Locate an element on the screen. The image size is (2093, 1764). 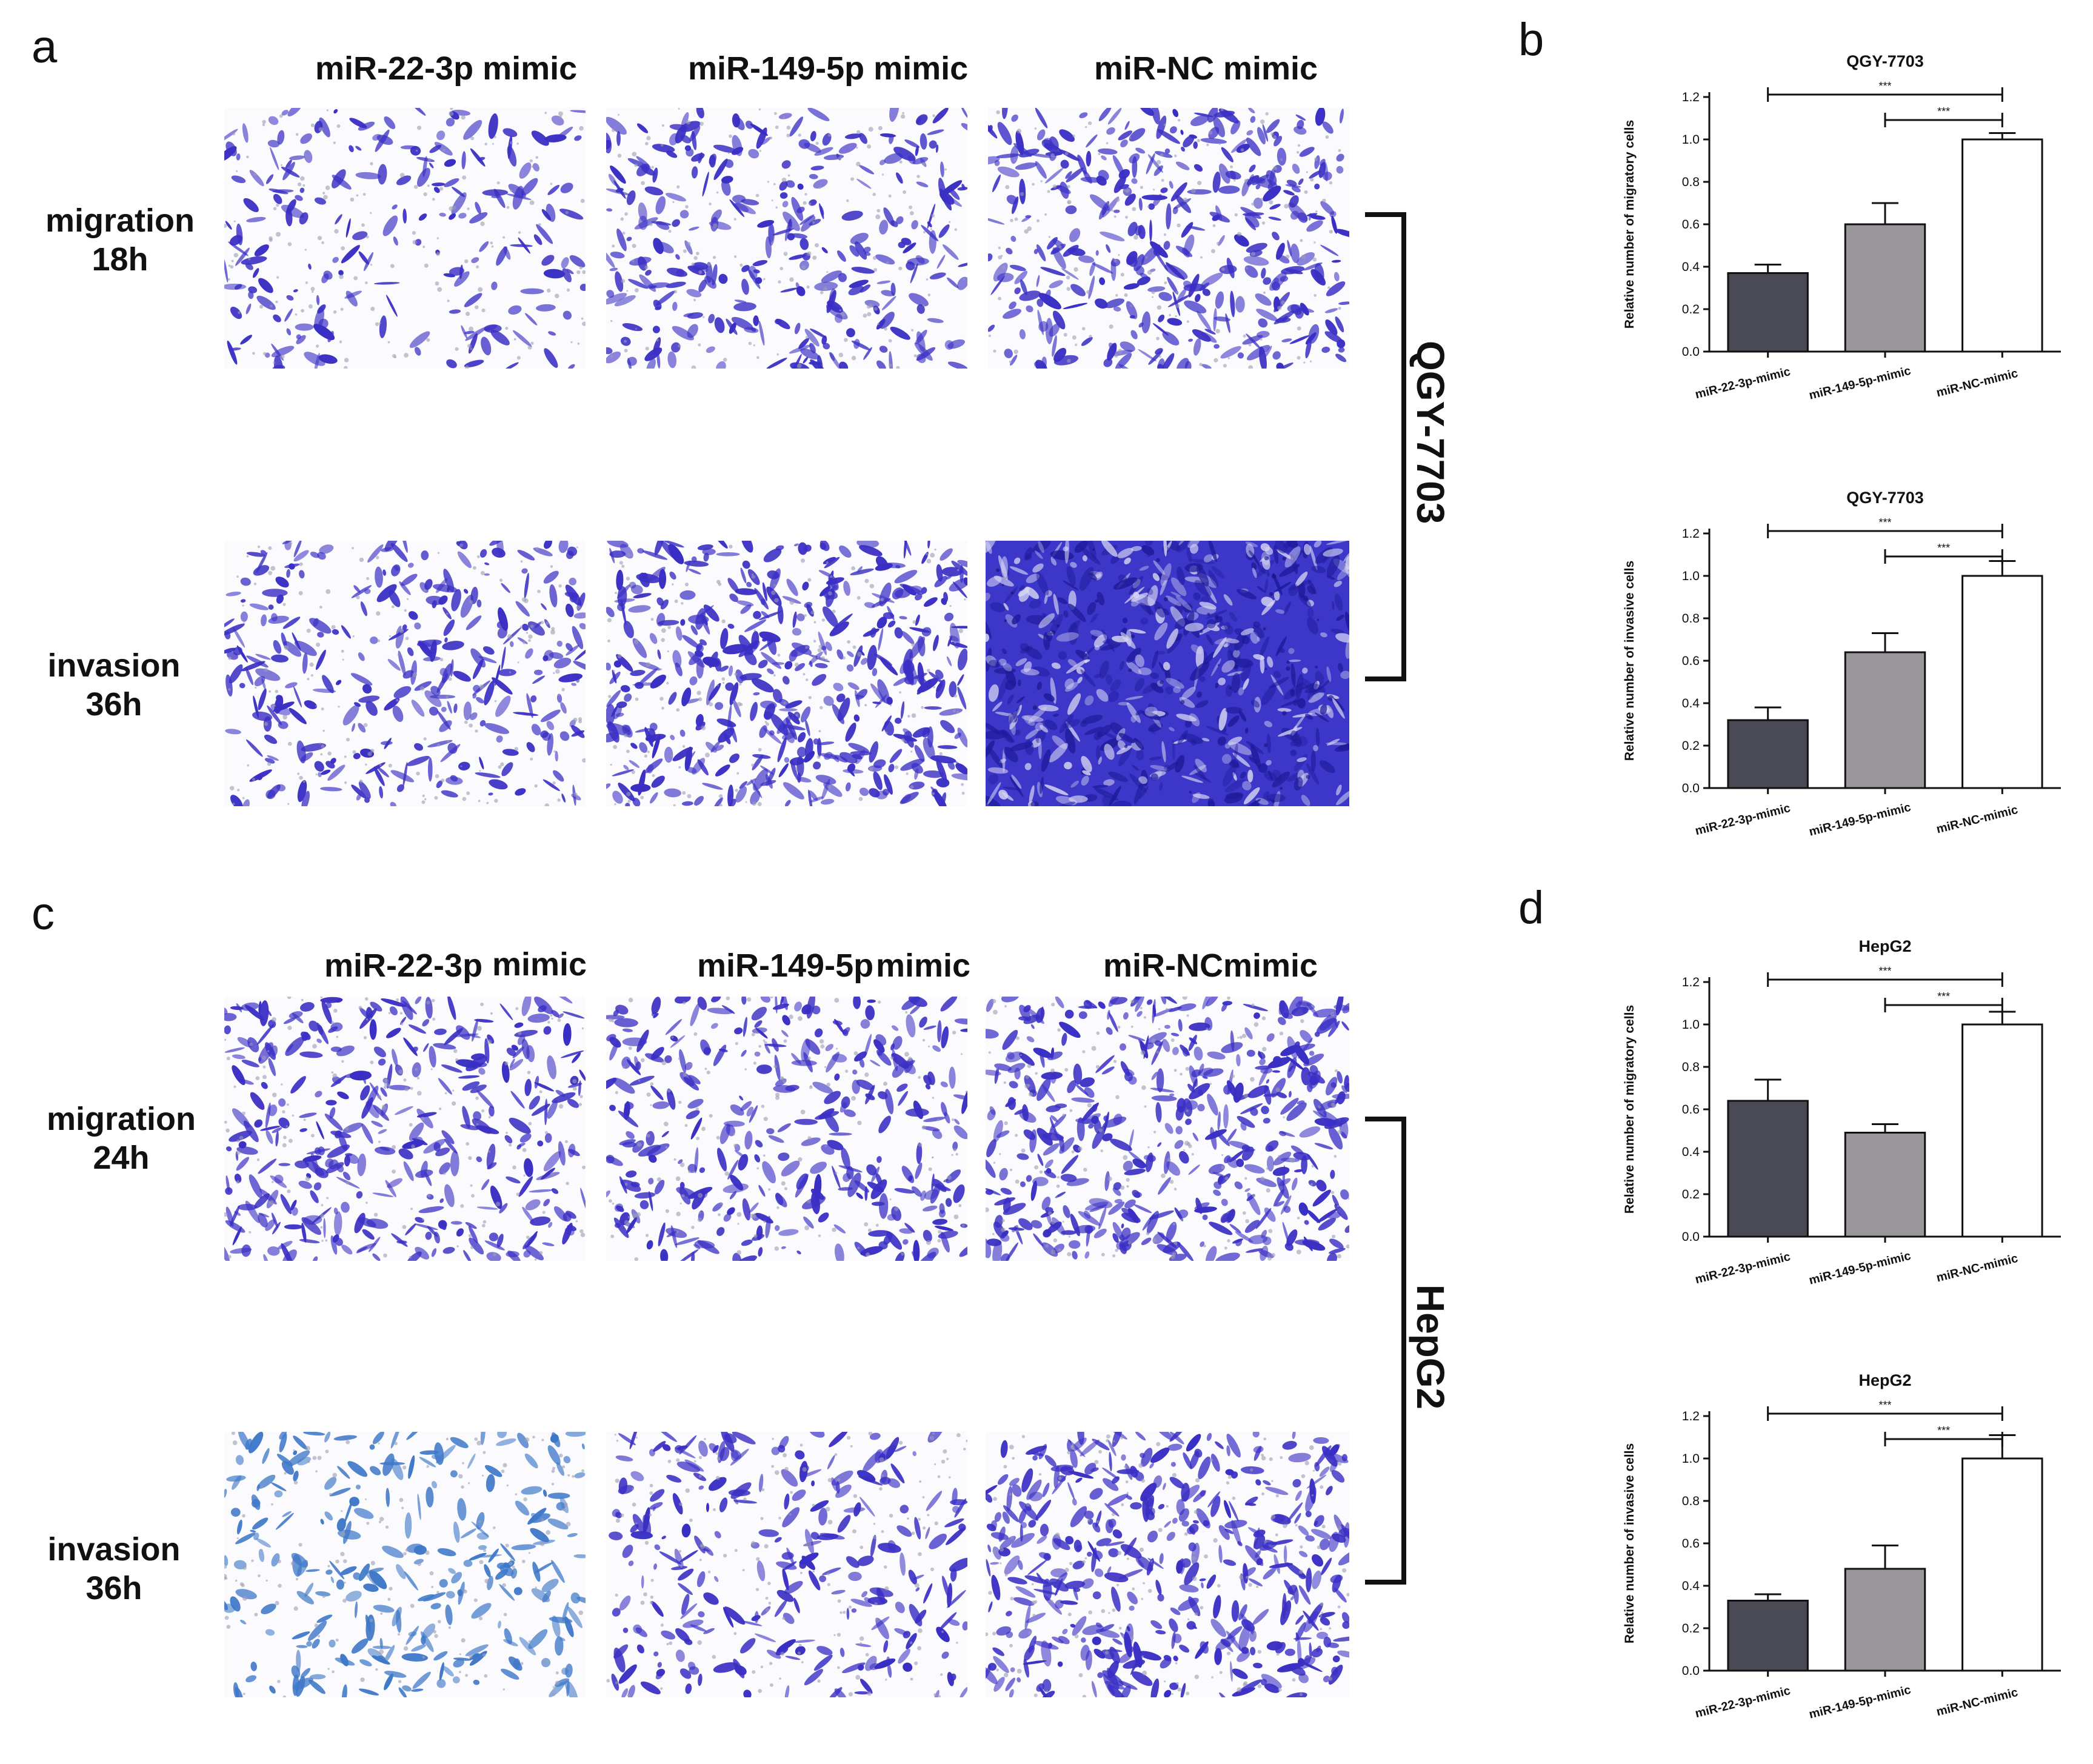
micrograph-hepg2-invasion-mirnc is located at coordinates (1167, 1564).